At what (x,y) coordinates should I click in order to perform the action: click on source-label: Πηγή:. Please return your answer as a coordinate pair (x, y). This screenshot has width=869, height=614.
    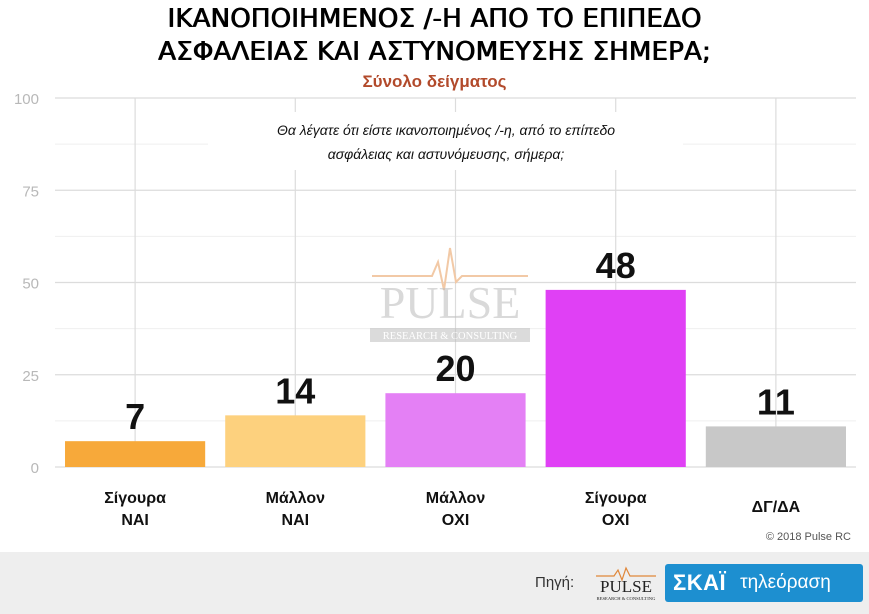
    Looking at the image, I should click on (555, 582).